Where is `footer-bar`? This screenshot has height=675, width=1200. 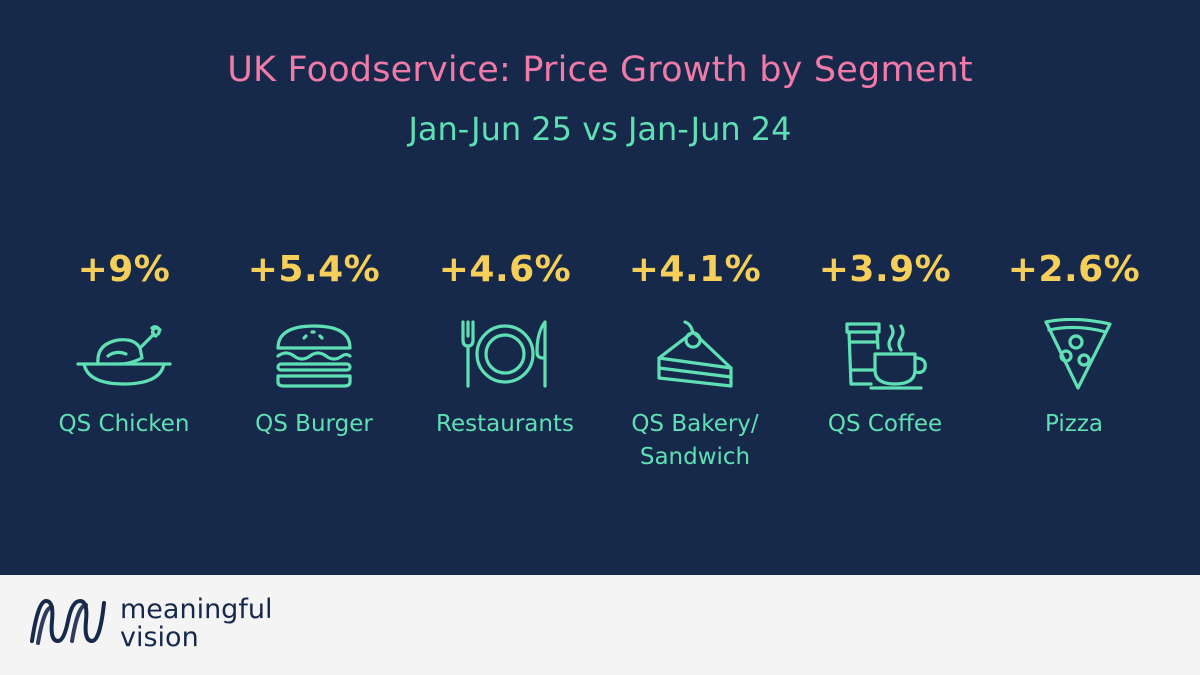 footer-bar is located at coordinates (600, 625).